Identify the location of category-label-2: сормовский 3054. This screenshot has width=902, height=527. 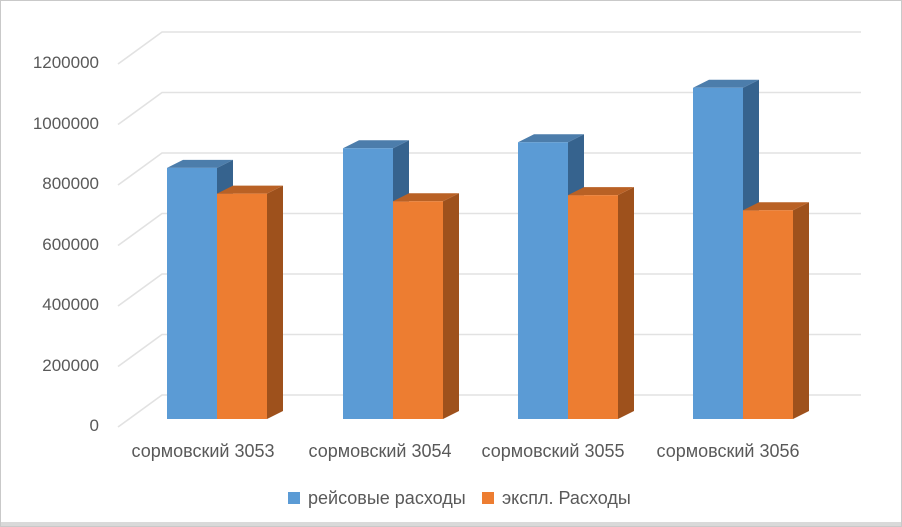
(380, 451).